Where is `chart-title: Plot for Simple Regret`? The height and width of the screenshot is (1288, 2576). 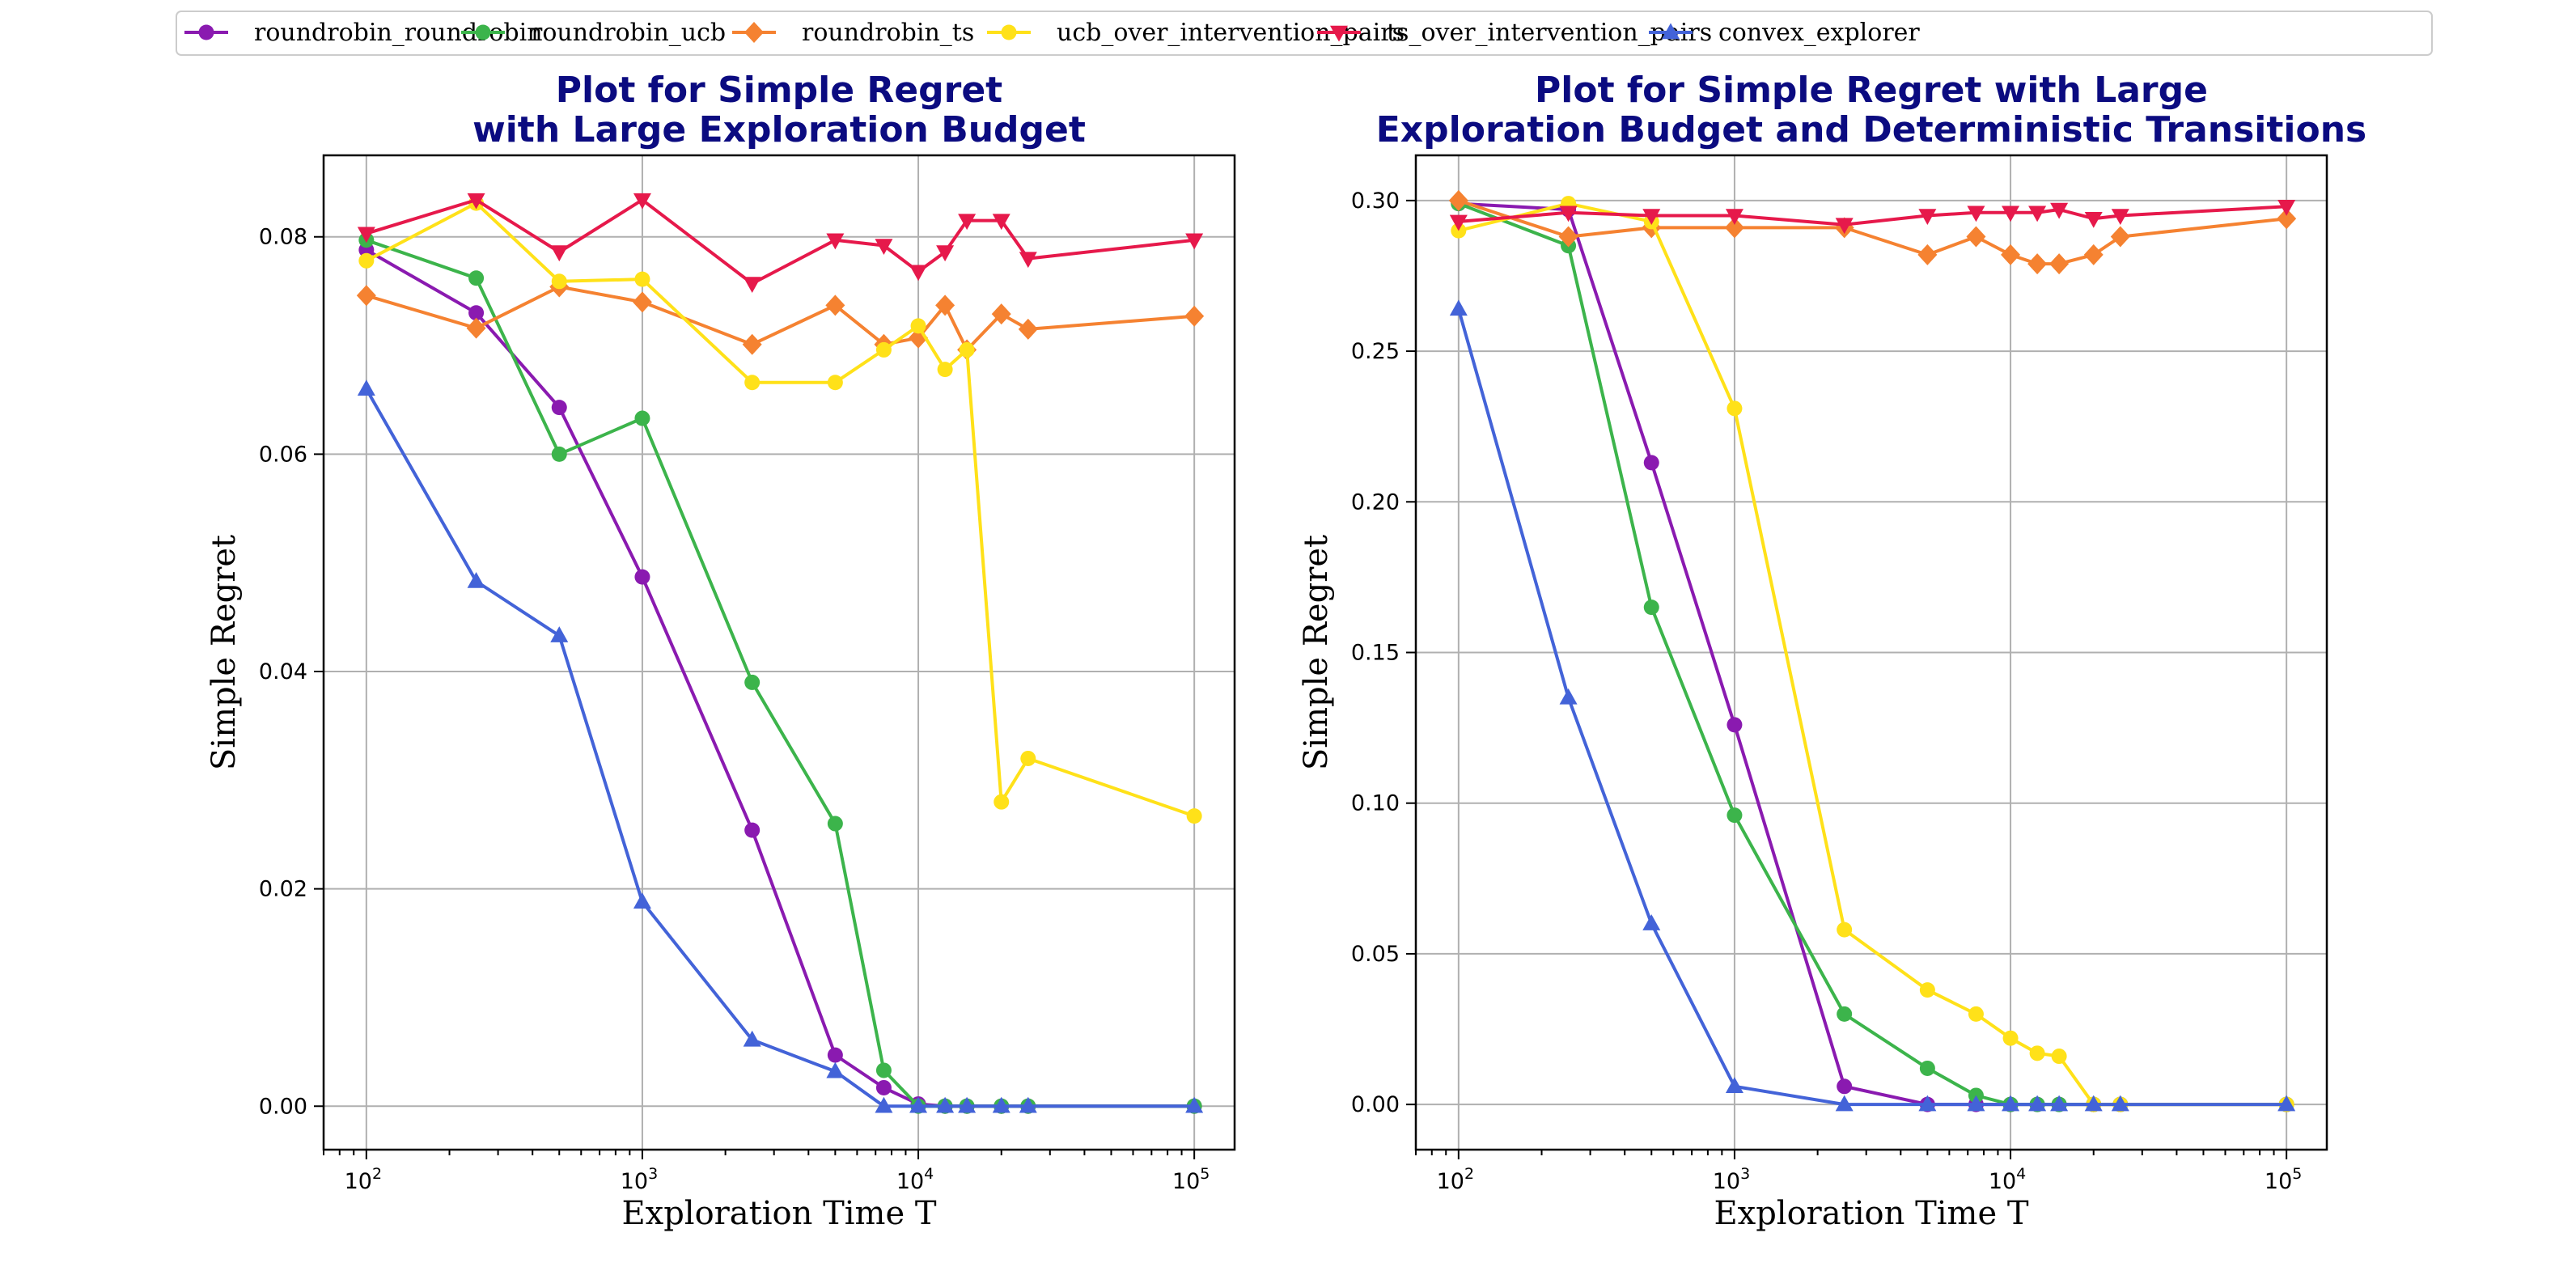 chart-title: Plot for Simple Regret is located at coordinates (779, 90).